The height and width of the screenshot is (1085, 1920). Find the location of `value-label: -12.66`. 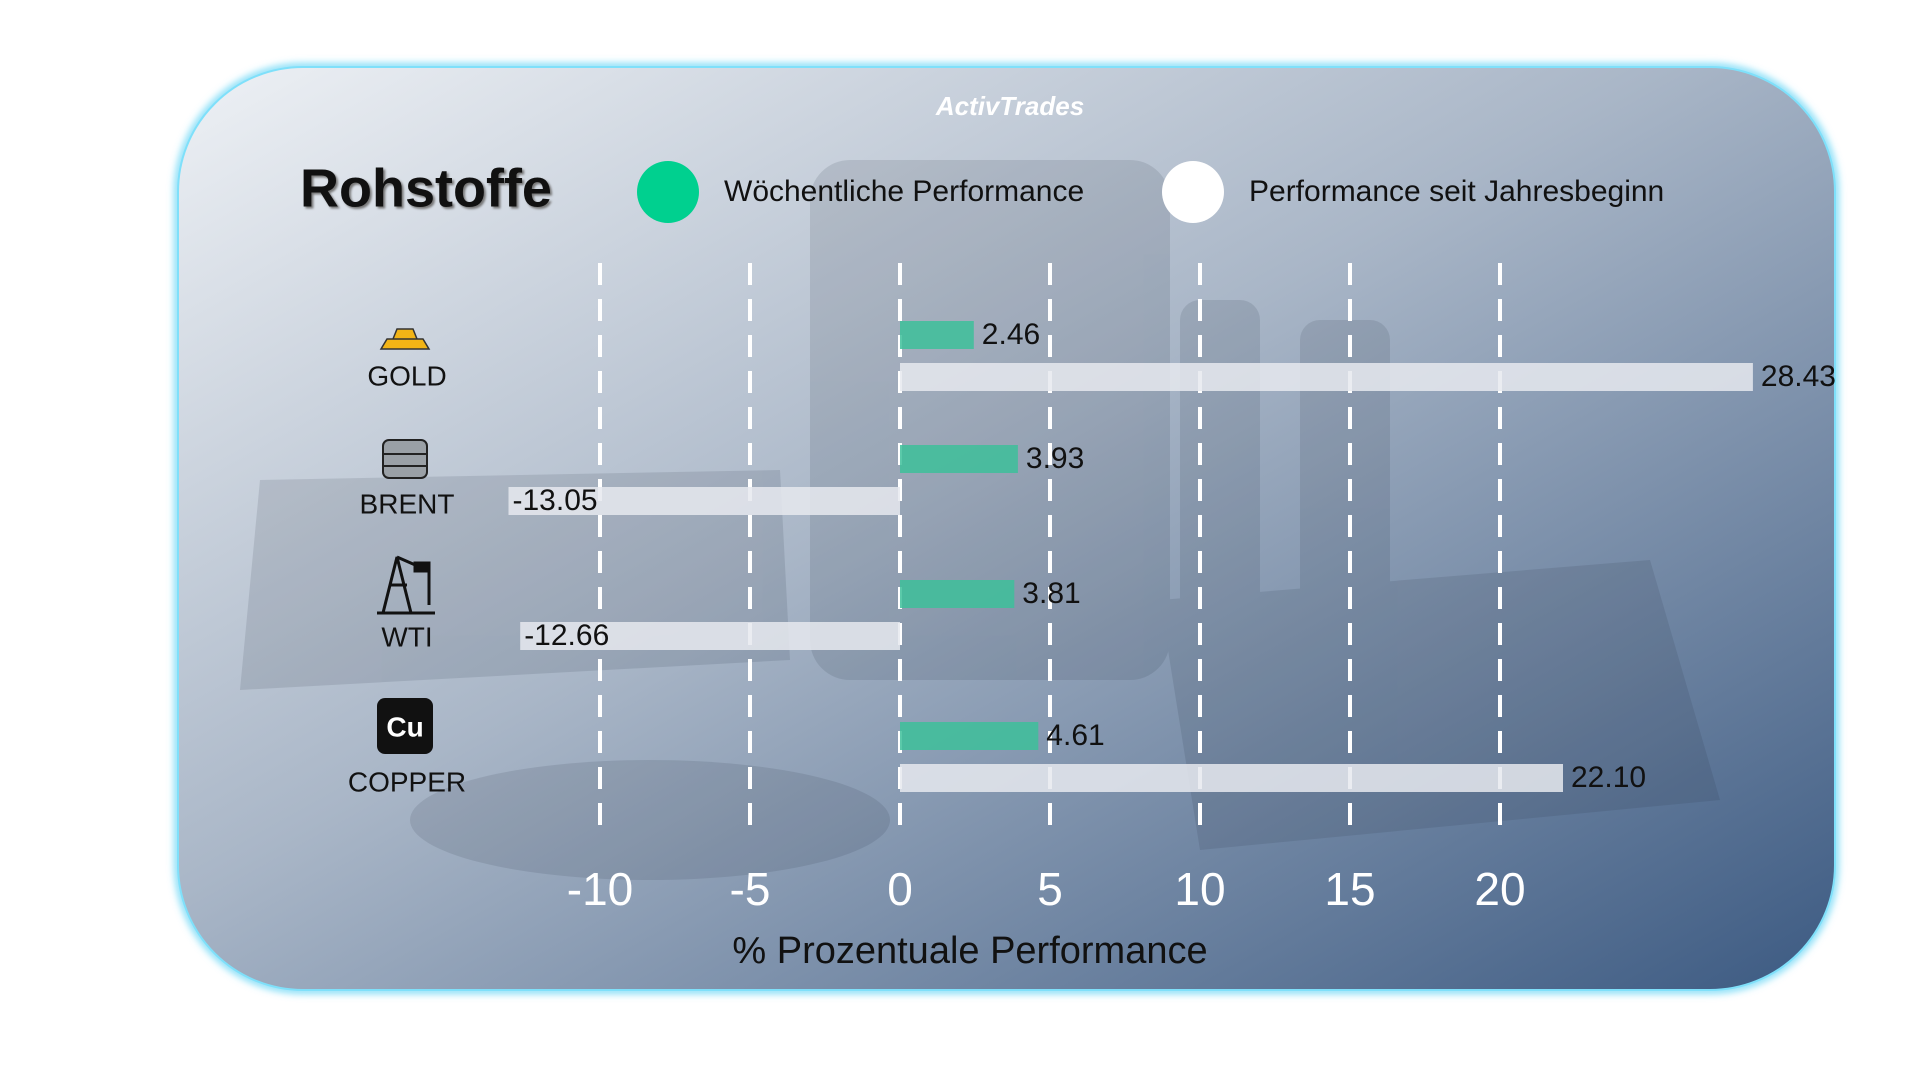

value-label: -12.66 is located at coordinates (566, 635).